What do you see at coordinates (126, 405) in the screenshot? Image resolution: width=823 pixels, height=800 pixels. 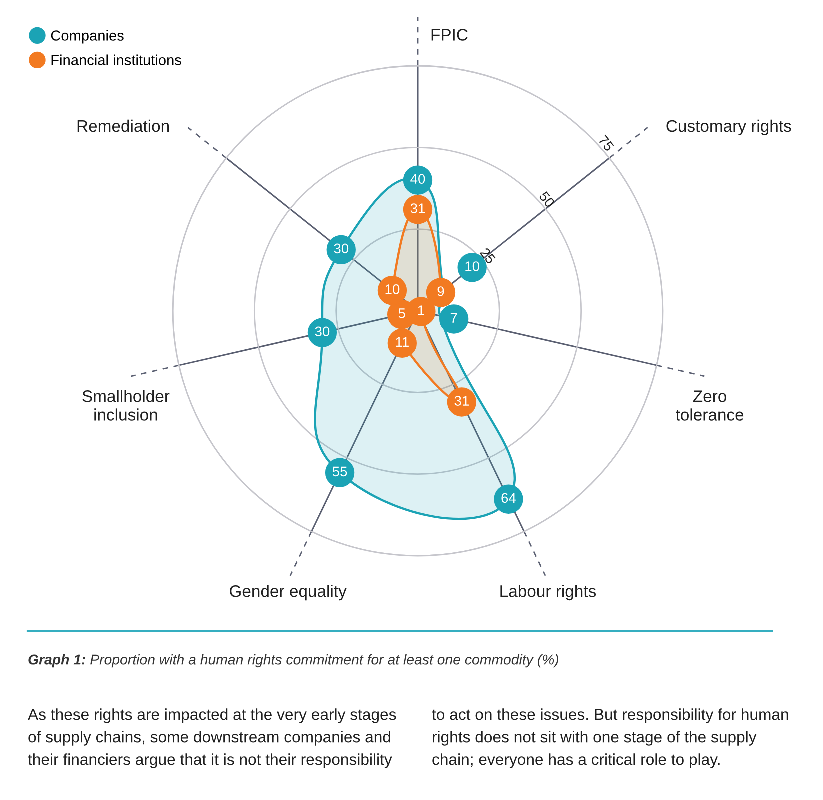 I see `spoke-label: Smallholder inclusion` at bounding box center [126, 405].